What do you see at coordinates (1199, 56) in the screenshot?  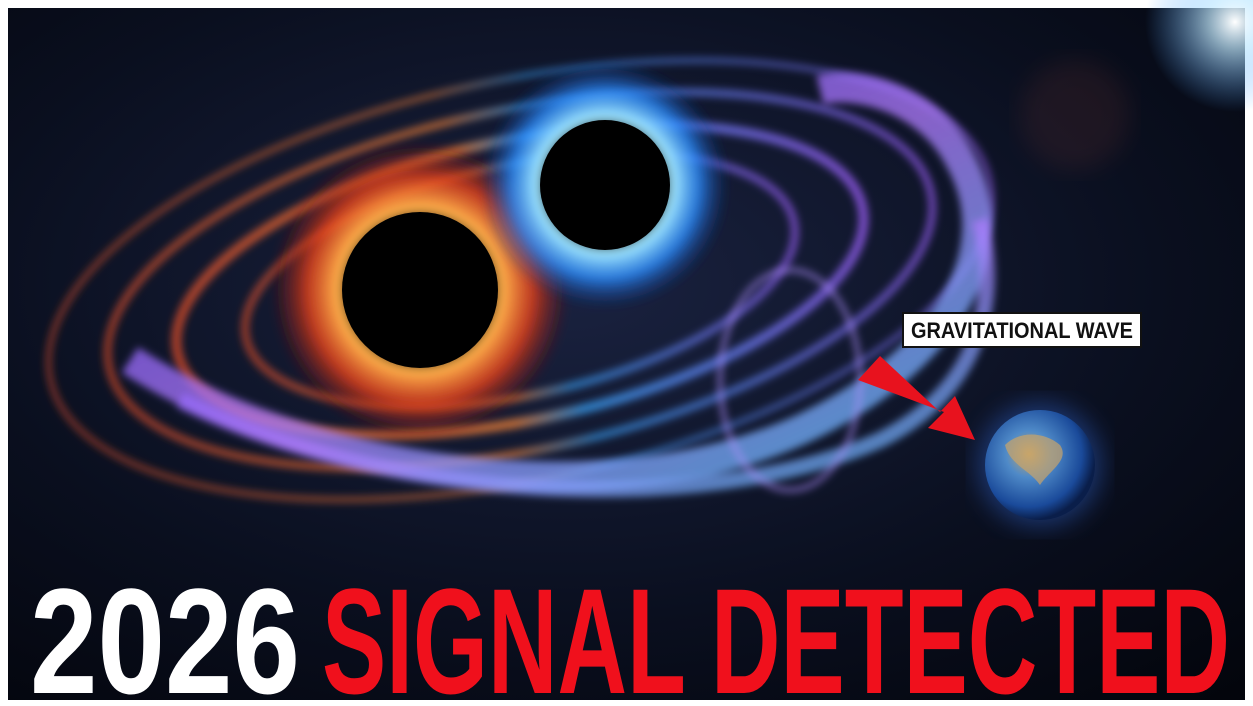 I see `star-flare` at bounding box center [1199, 56].